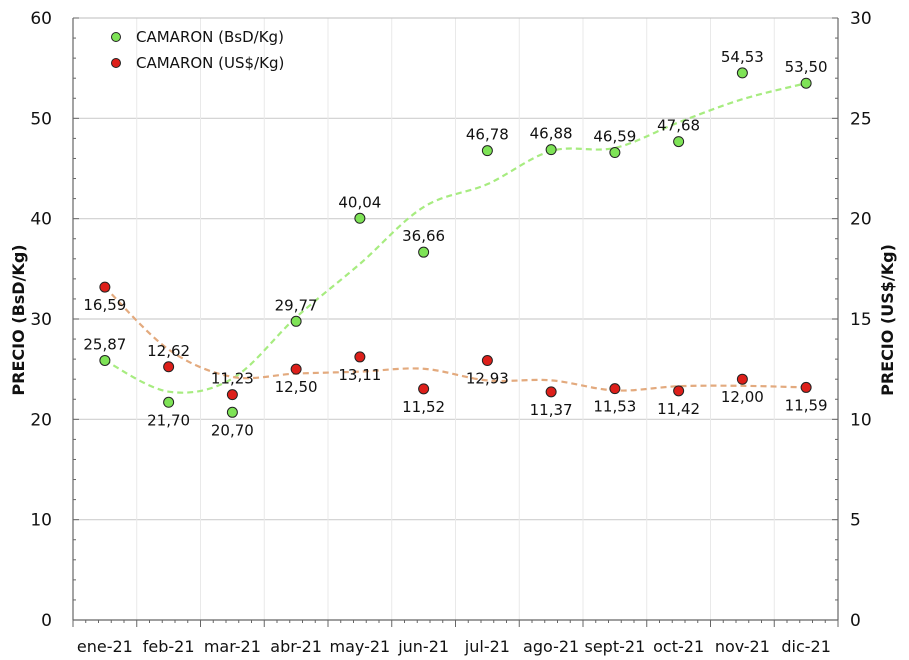  What do you see at coordinates (232, 430) in the screenshot?
I see `data-label-bsd: 20,70` at bounding box center [232, 430].